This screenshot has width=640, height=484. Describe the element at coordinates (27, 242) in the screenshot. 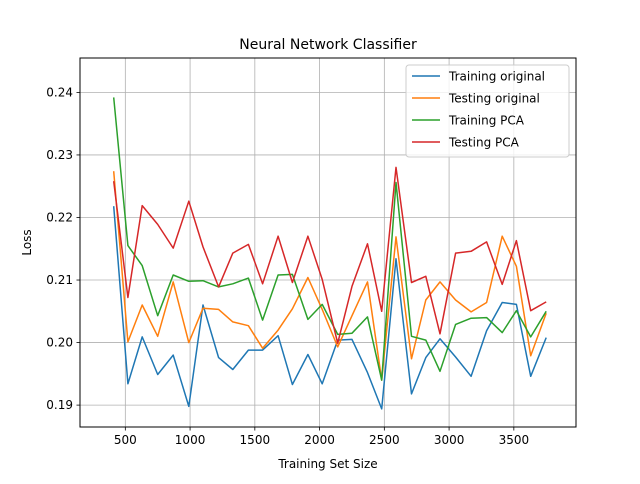

I see `y-axis-label: Loss` at that location.